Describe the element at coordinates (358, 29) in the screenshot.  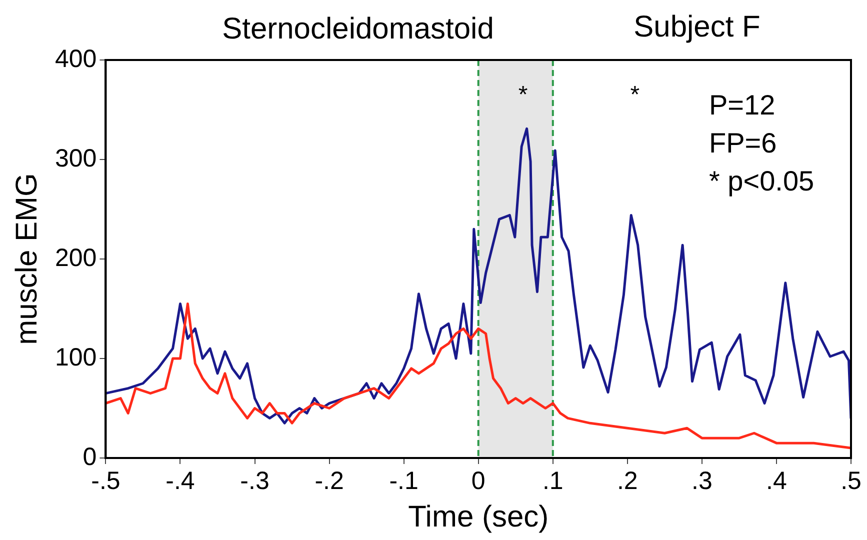
I see `chart-title: Sternocleidomastoid` at that location.